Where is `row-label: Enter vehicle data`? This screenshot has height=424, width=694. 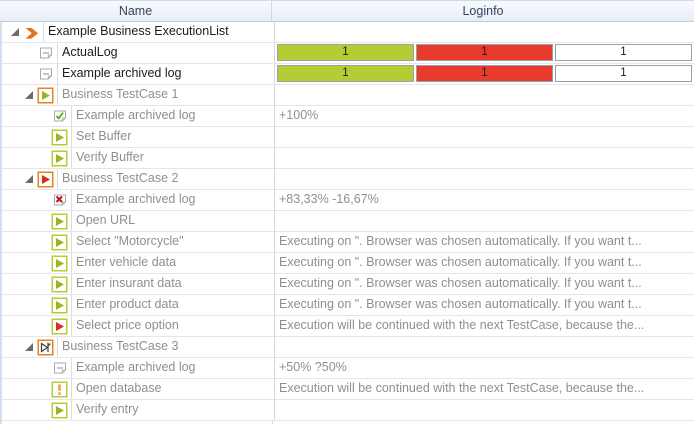
row-label: Enter vehicle data is located at coordinates (126, 262).